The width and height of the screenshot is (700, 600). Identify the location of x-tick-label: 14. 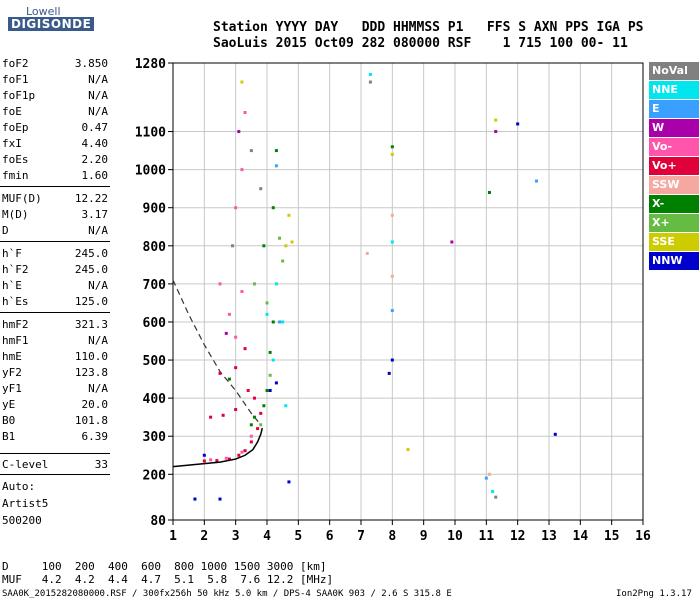
(581, 536).